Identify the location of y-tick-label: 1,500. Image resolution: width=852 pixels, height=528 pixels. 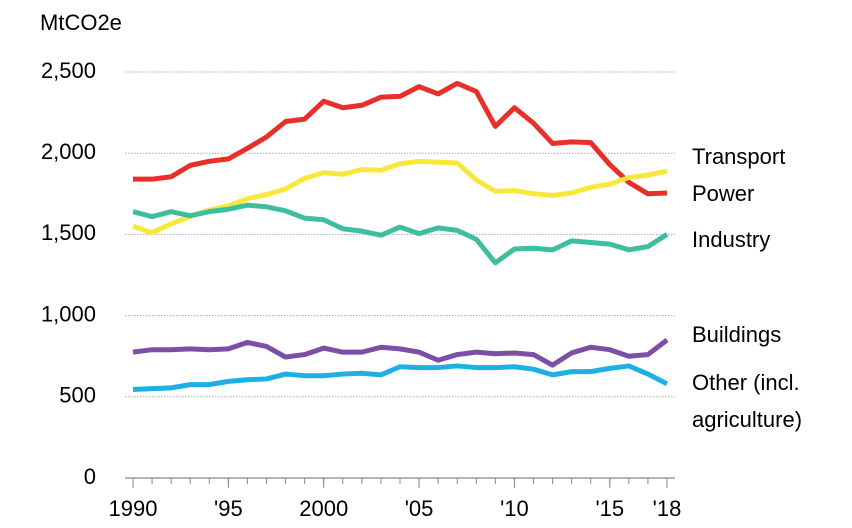
(68, 232).